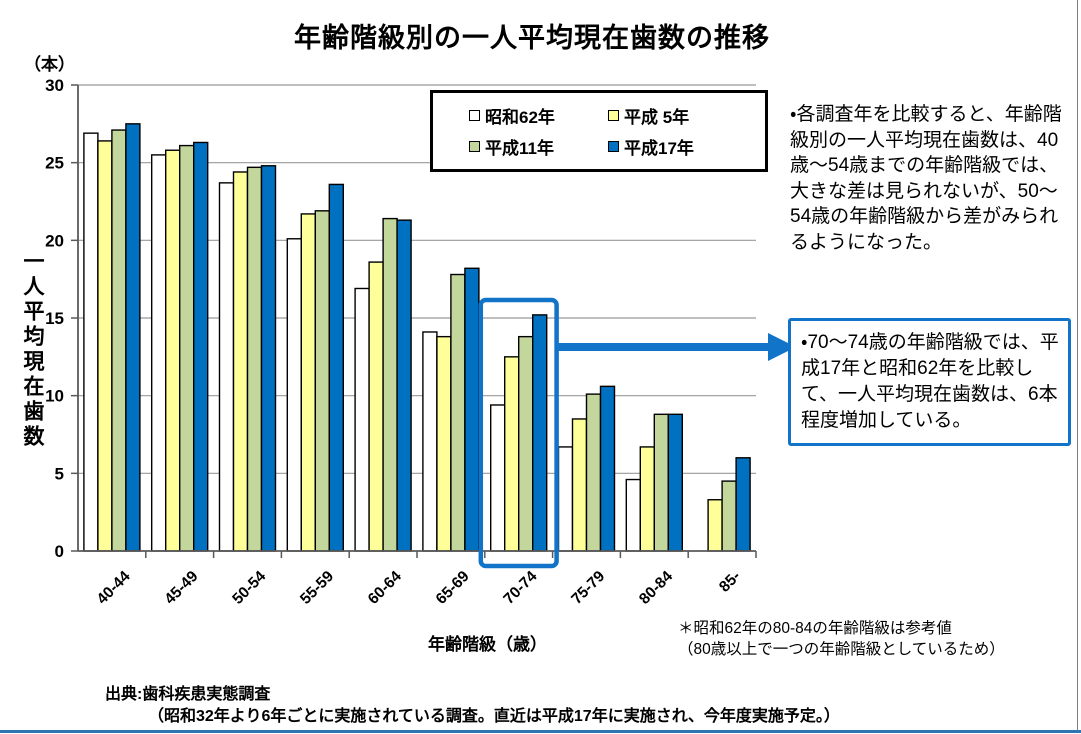 This screenshot has width=1081, height=734. What do you see at coordinates (540, 433) in the screenshot?
I see `bar-平成17年-70-74` at bounding box center [540, 433].